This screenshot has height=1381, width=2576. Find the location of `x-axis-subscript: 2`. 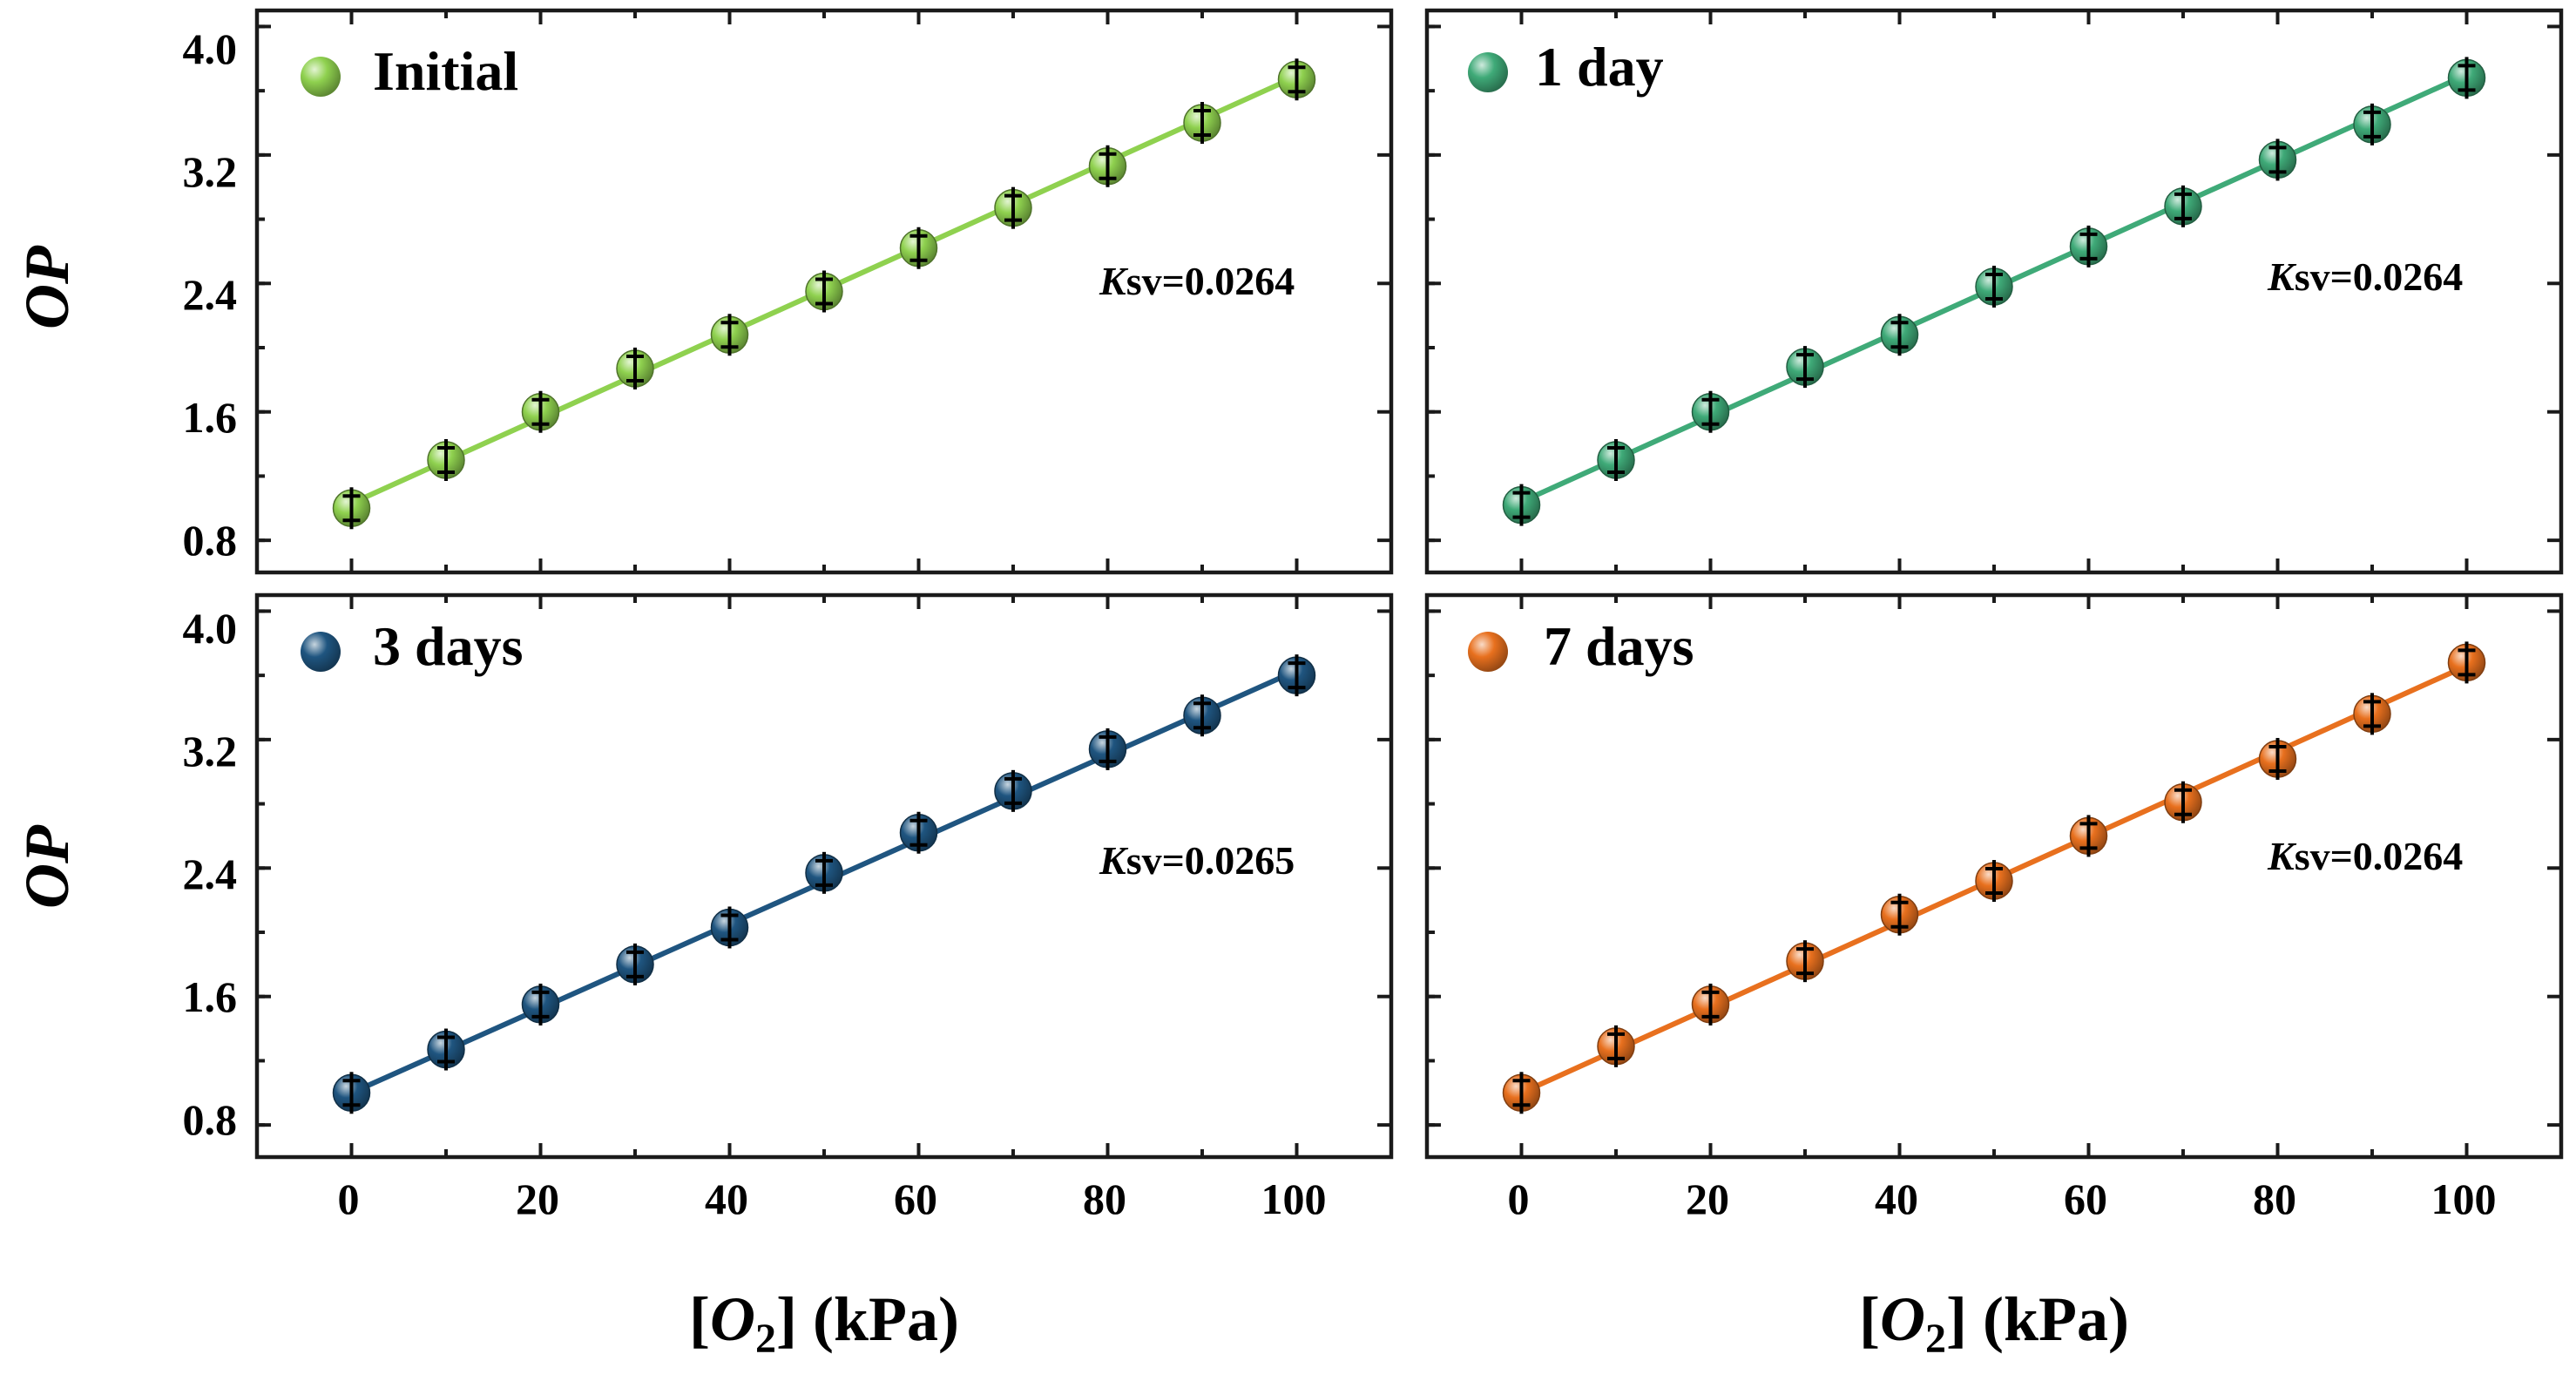

x-axis-subscript: 2 is located at coordinates (765, 1339).